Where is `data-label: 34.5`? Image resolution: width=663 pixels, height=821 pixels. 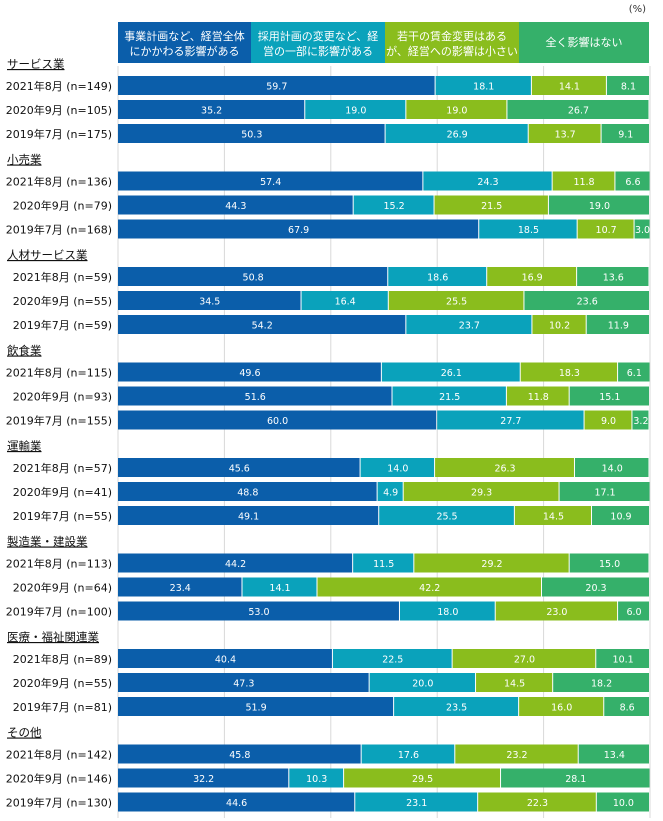
data-label: 34.5 is located at coordinates (209, 302).